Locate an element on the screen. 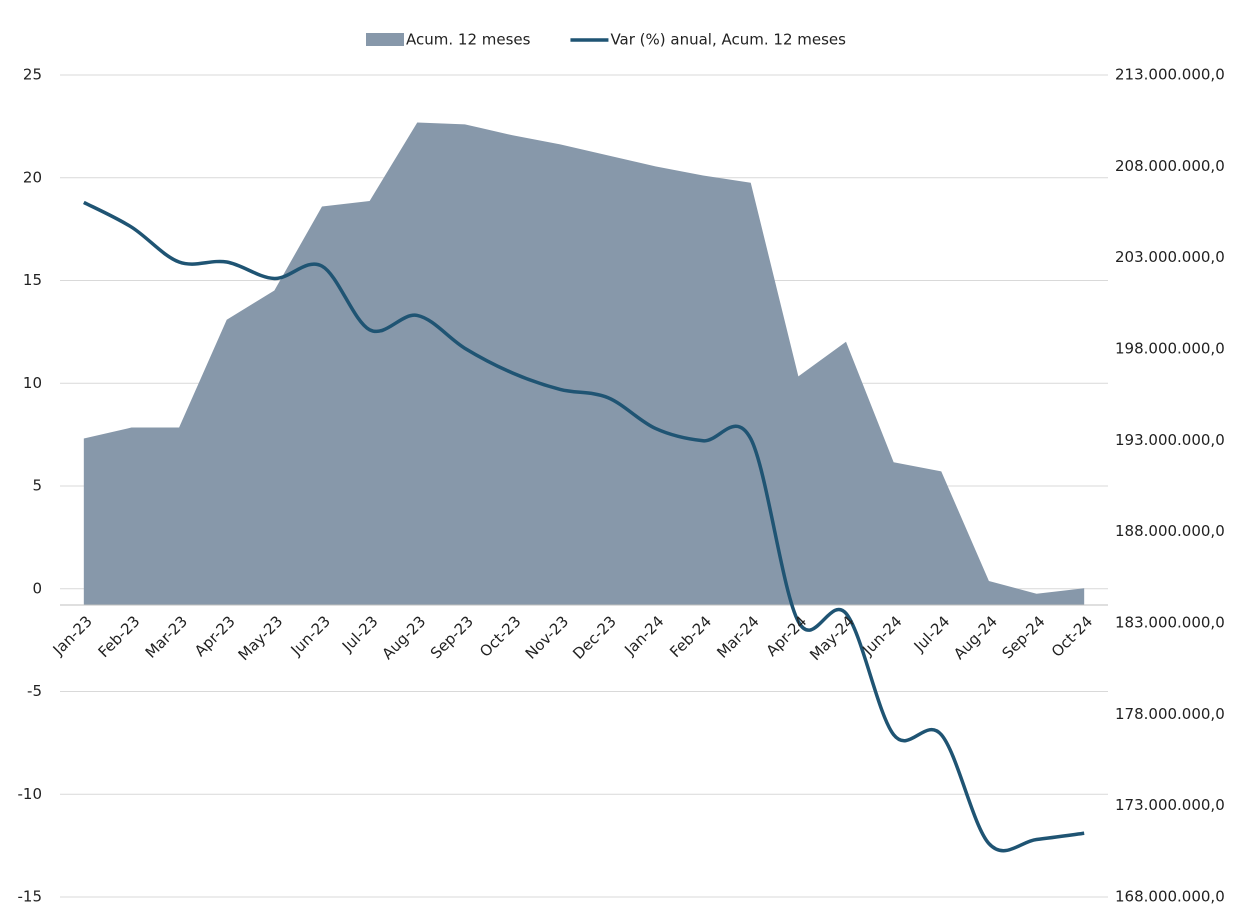 This screenshot has width=1244, height=909. x-tick-label: May-24 is located at coordinates (832, 638).